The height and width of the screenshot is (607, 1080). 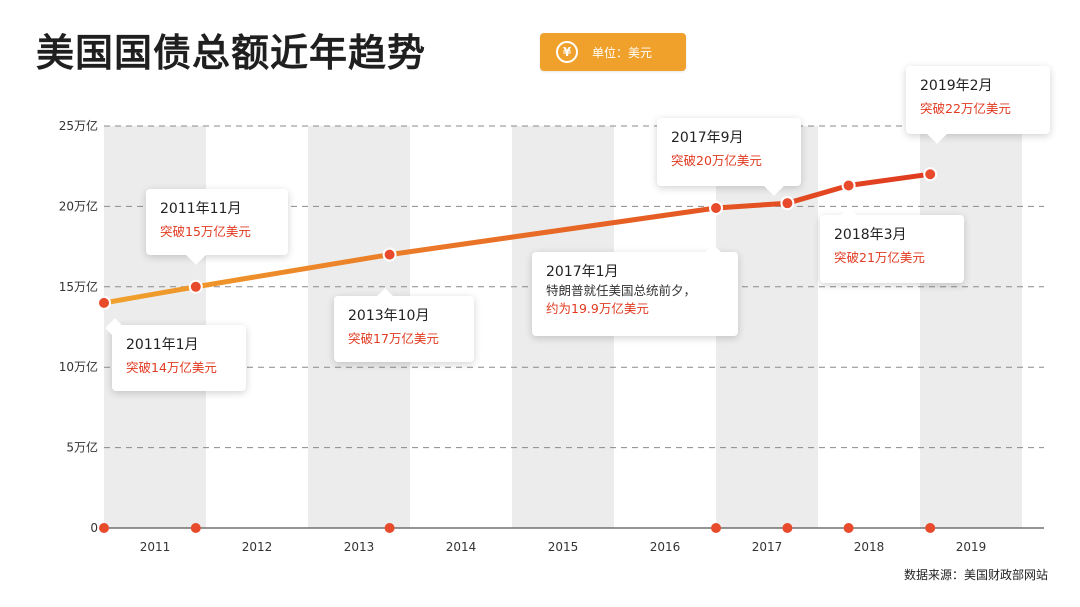 What do you see at coordinates (155, 547) in the screenshot?
I see `x-tick-label: 2011` at bounding box center [155, 547].